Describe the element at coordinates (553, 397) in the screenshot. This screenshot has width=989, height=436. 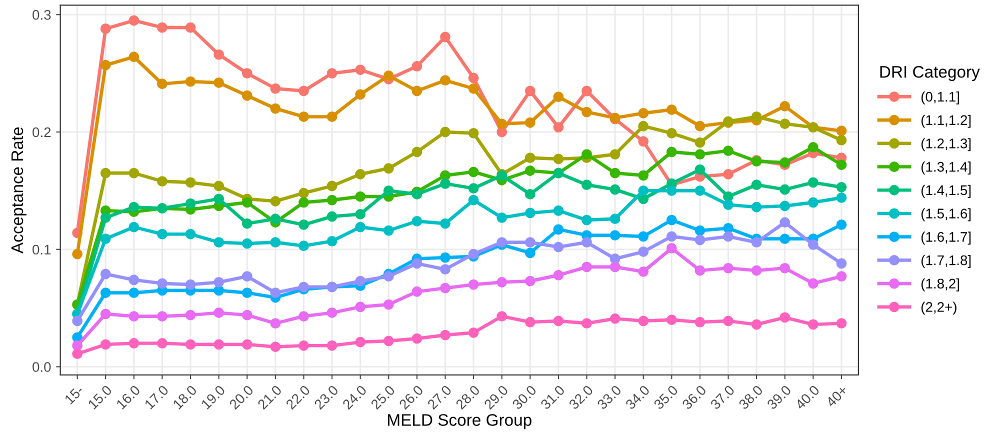
I see `x-tick-label: 31.0` at that location.